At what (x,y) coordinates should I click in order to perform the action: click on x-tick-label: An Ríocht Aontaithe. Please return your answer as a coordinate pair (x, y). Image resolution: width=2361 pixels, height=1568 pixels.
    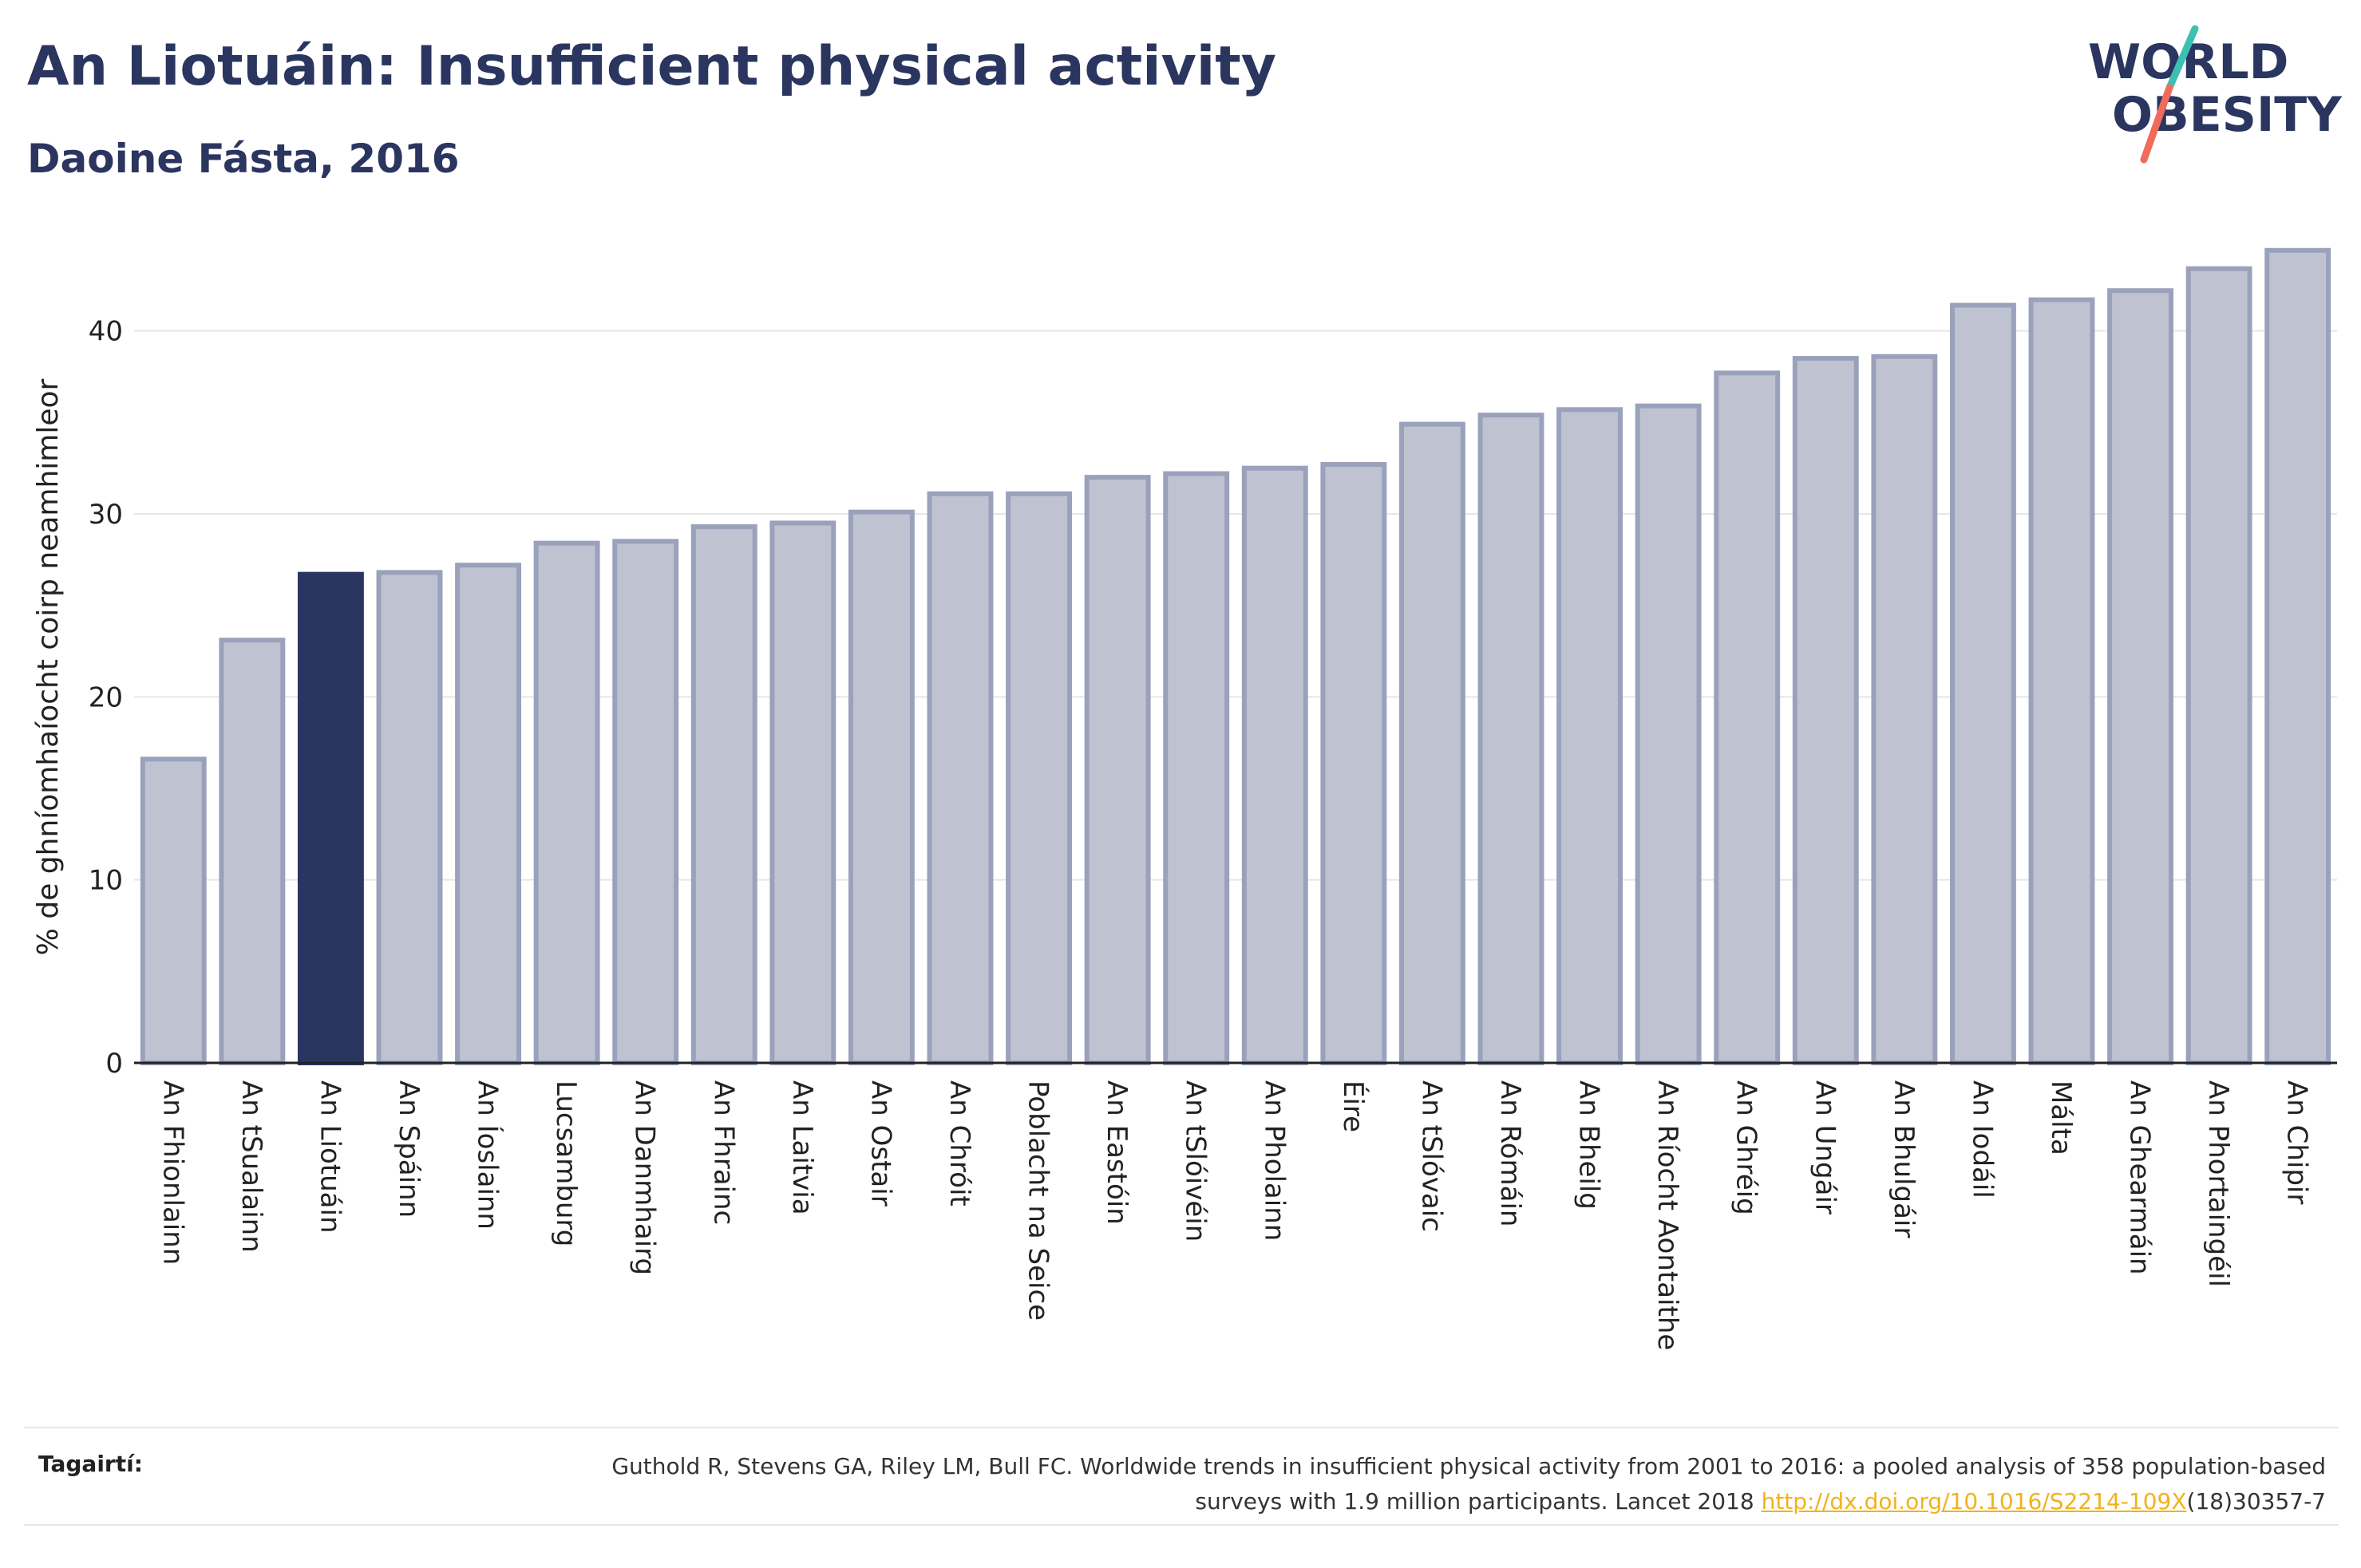
    Looking at the image, I should click on (1667, 1215).